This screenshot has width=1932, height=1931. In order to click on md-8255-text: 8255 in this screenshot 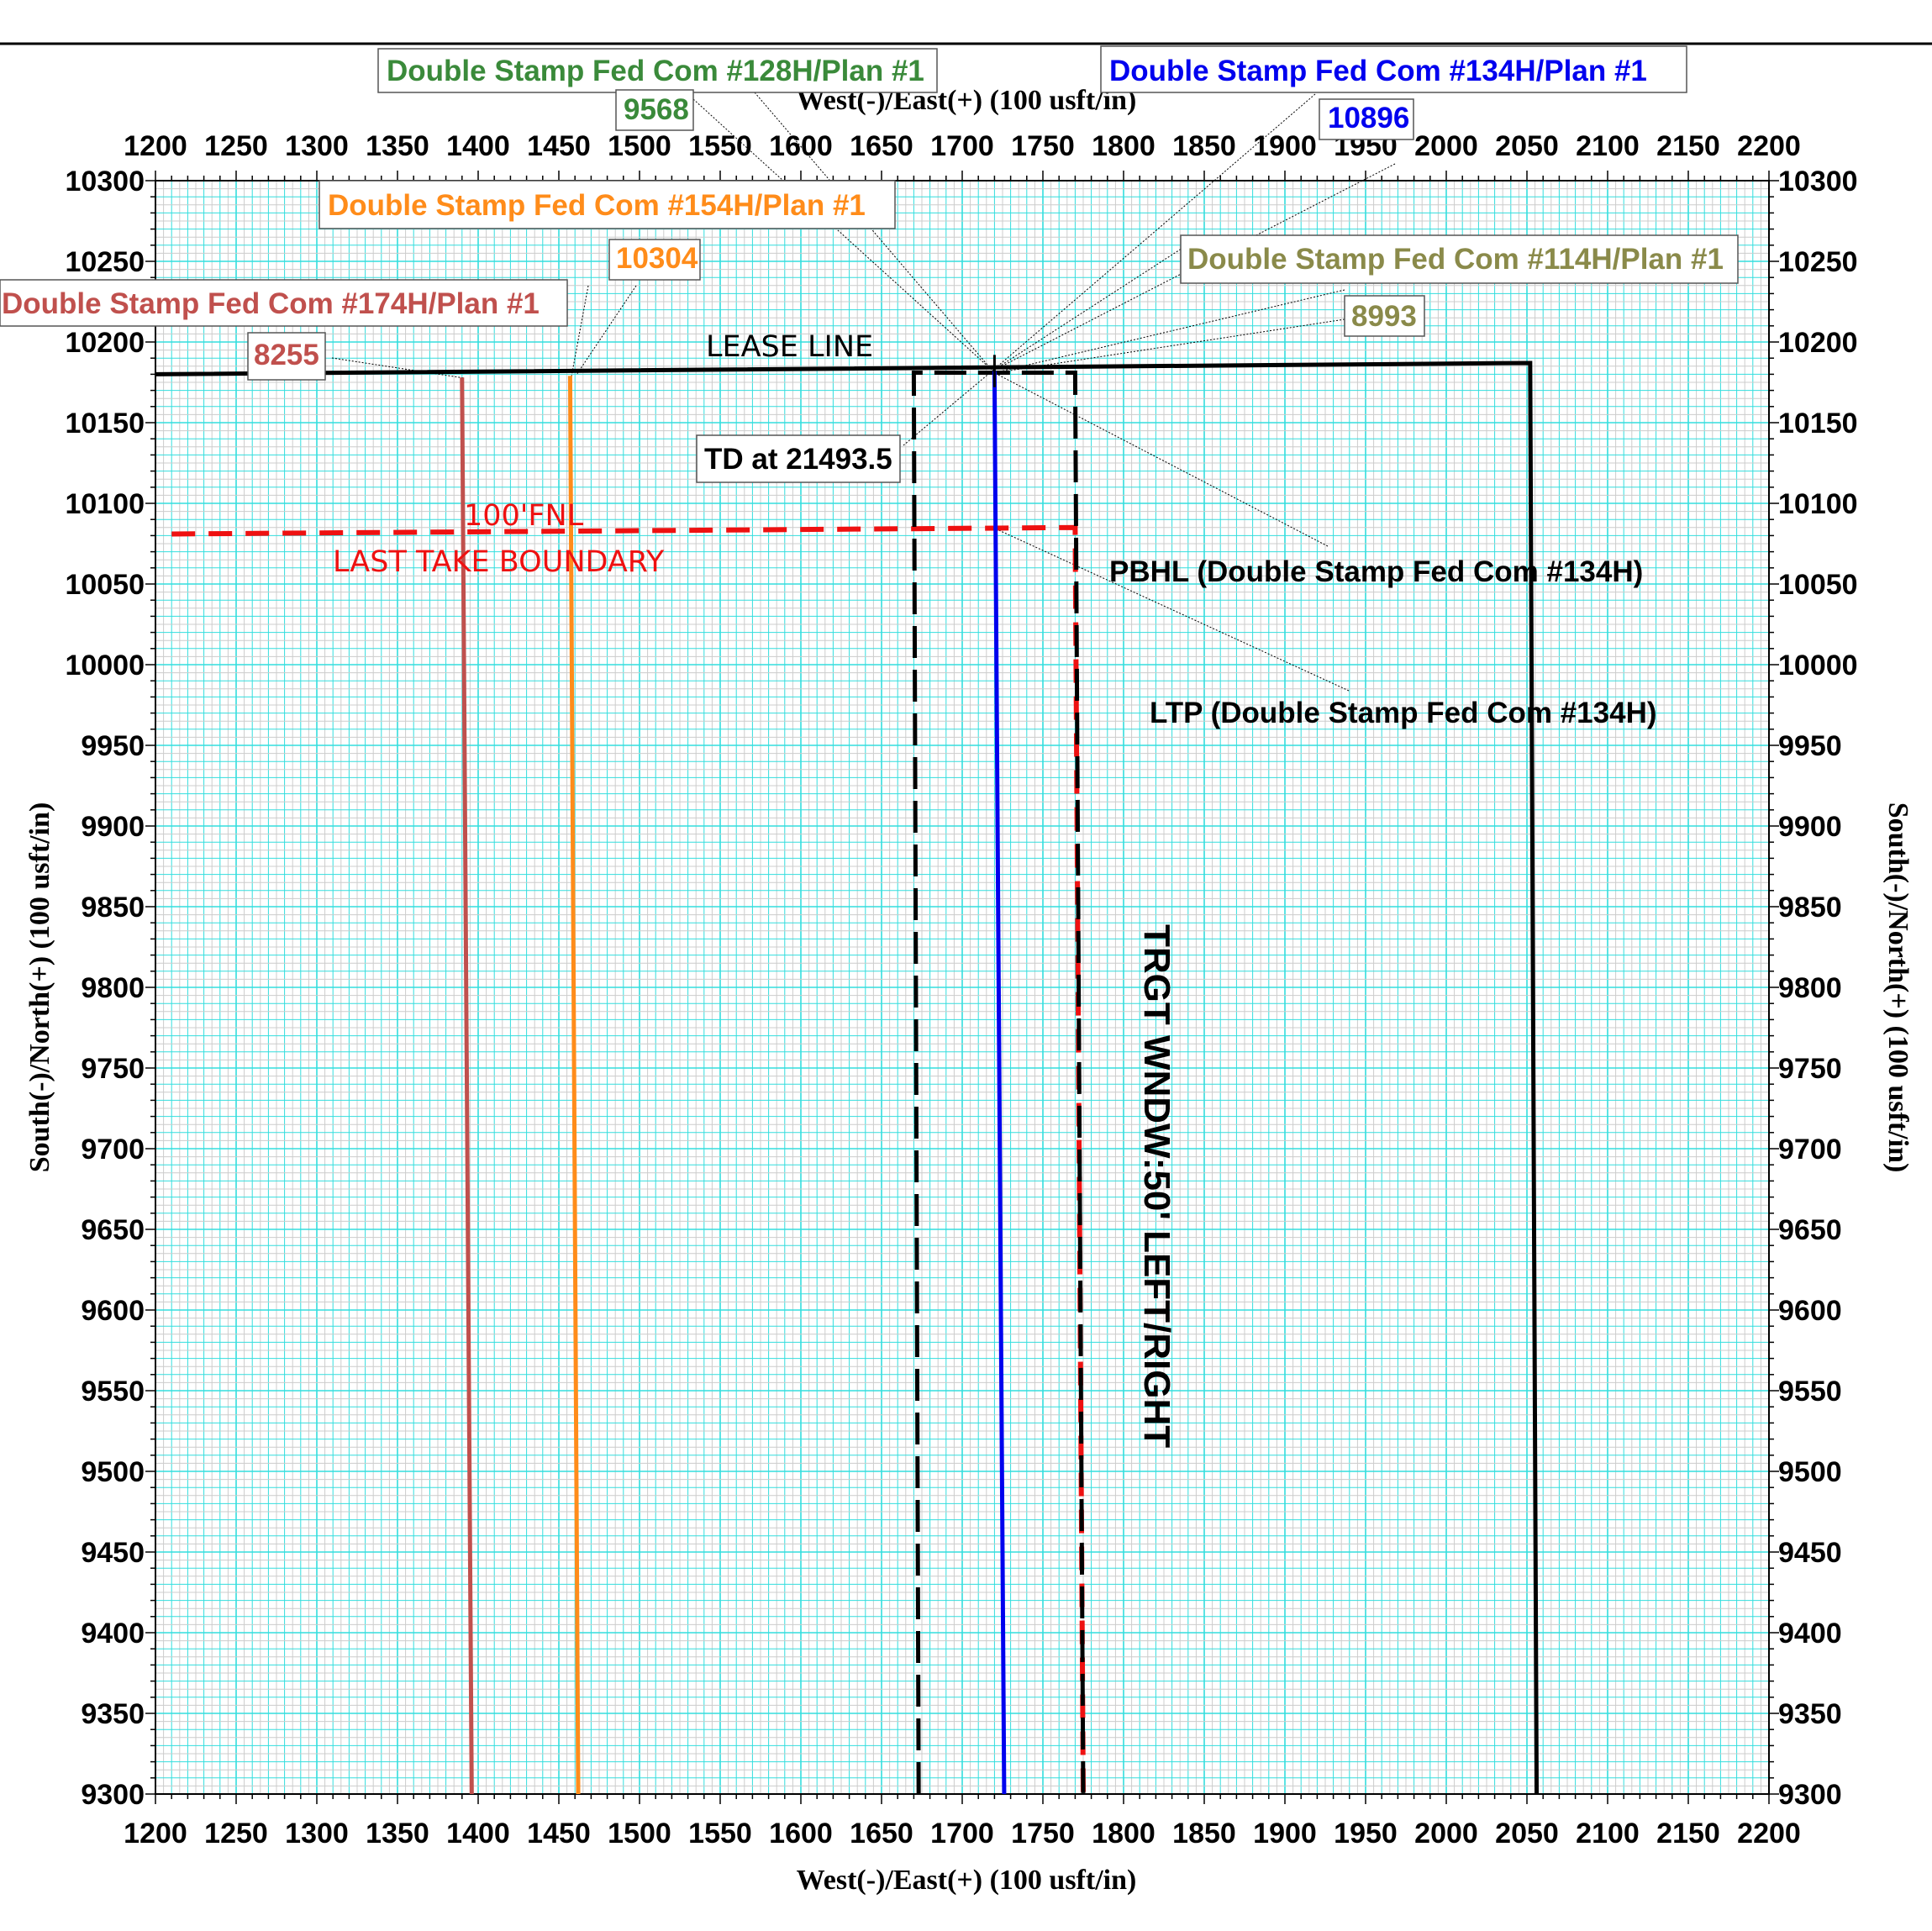, I will do `click(286, 355)`.